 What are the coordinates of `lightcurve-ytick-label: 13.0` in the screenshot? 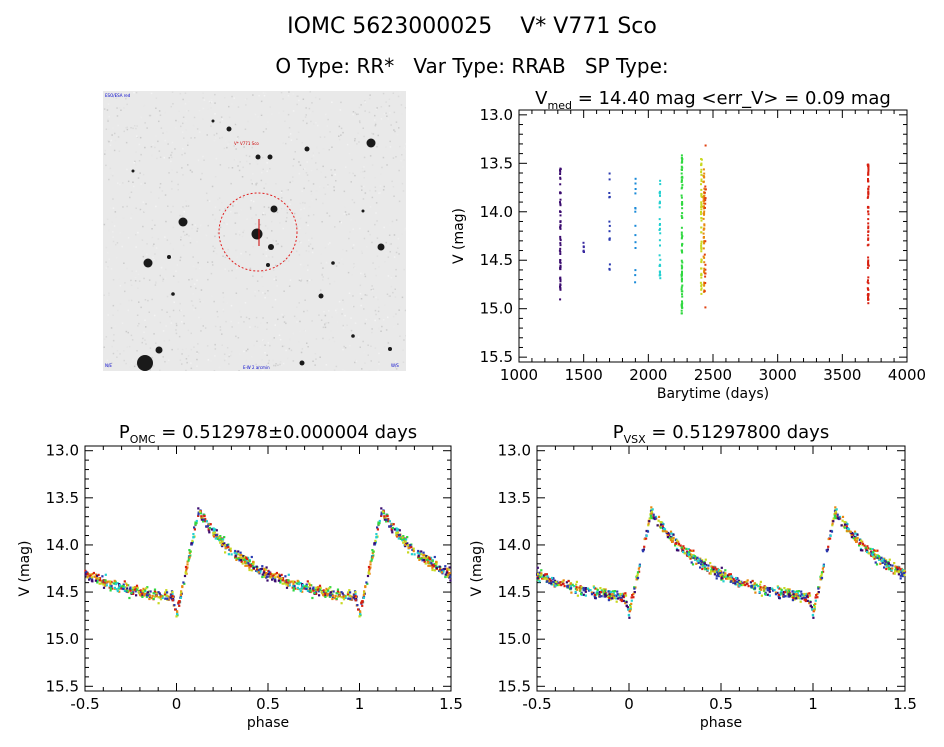 It's located at (496, 115).